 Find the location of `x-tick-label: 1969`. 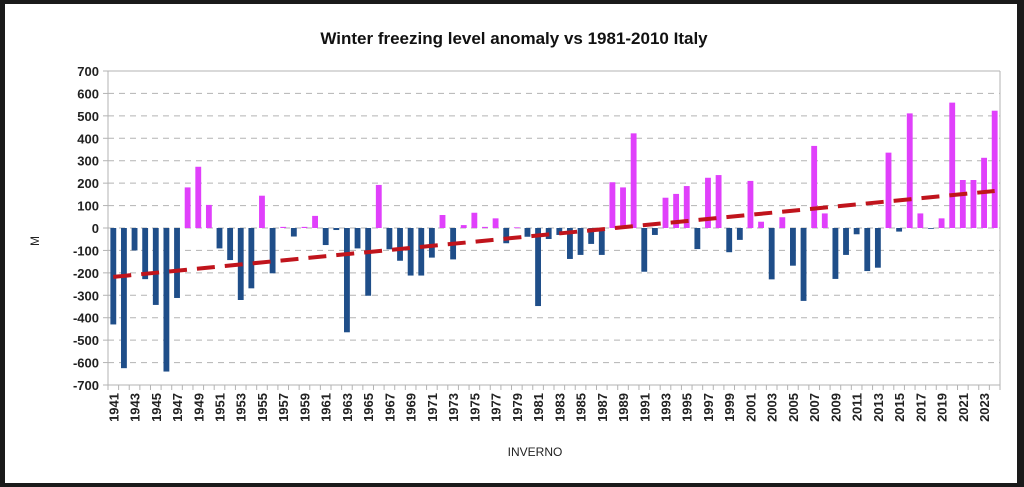

x-tick-label: 1969 is located at coordinates (411, 407).